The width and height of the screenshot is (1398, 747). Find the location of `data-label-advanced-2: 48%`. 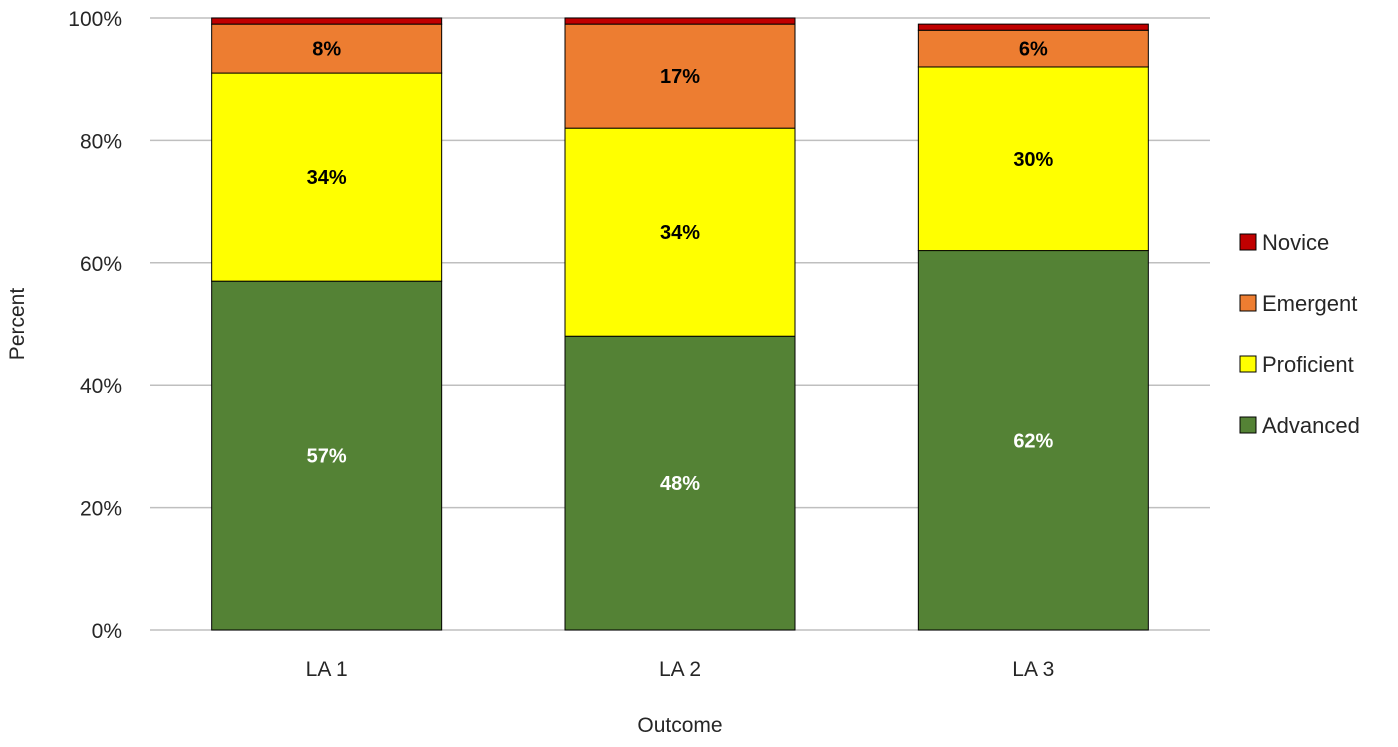

data-label-advanced-2: 48% is located at coordinates (680, 484).